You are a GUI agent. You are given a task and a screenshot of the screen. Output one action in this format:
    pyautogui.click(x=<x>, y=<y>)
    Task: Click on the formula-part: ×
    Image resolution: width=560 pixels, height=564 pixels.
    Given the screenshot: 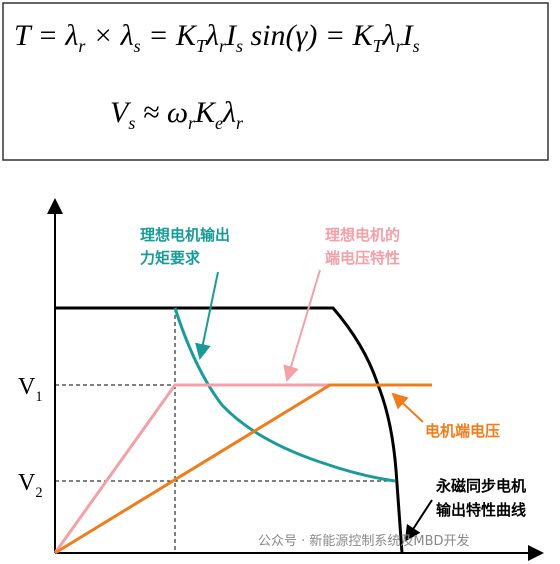 What is the action you would take?
    pyautogui.click(x=102, y=35)
    